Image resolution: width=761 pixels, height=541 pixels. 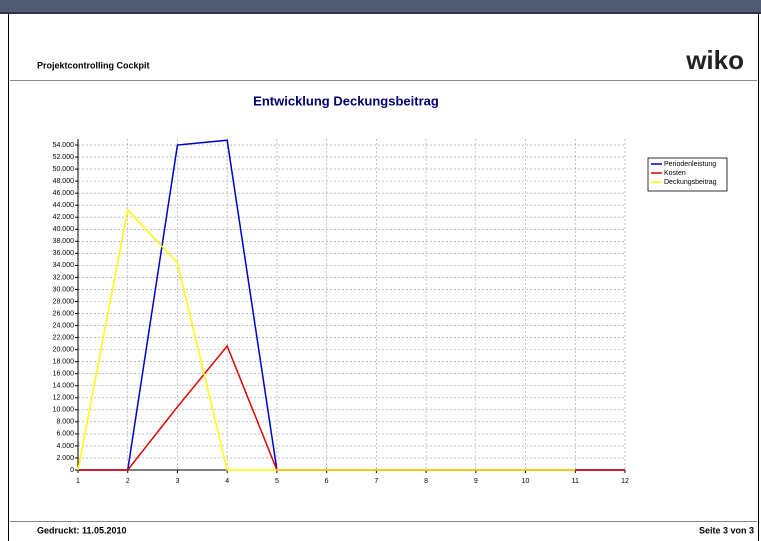 I want to click on y-tick-label: 12.000, so click(x=64, y=398).